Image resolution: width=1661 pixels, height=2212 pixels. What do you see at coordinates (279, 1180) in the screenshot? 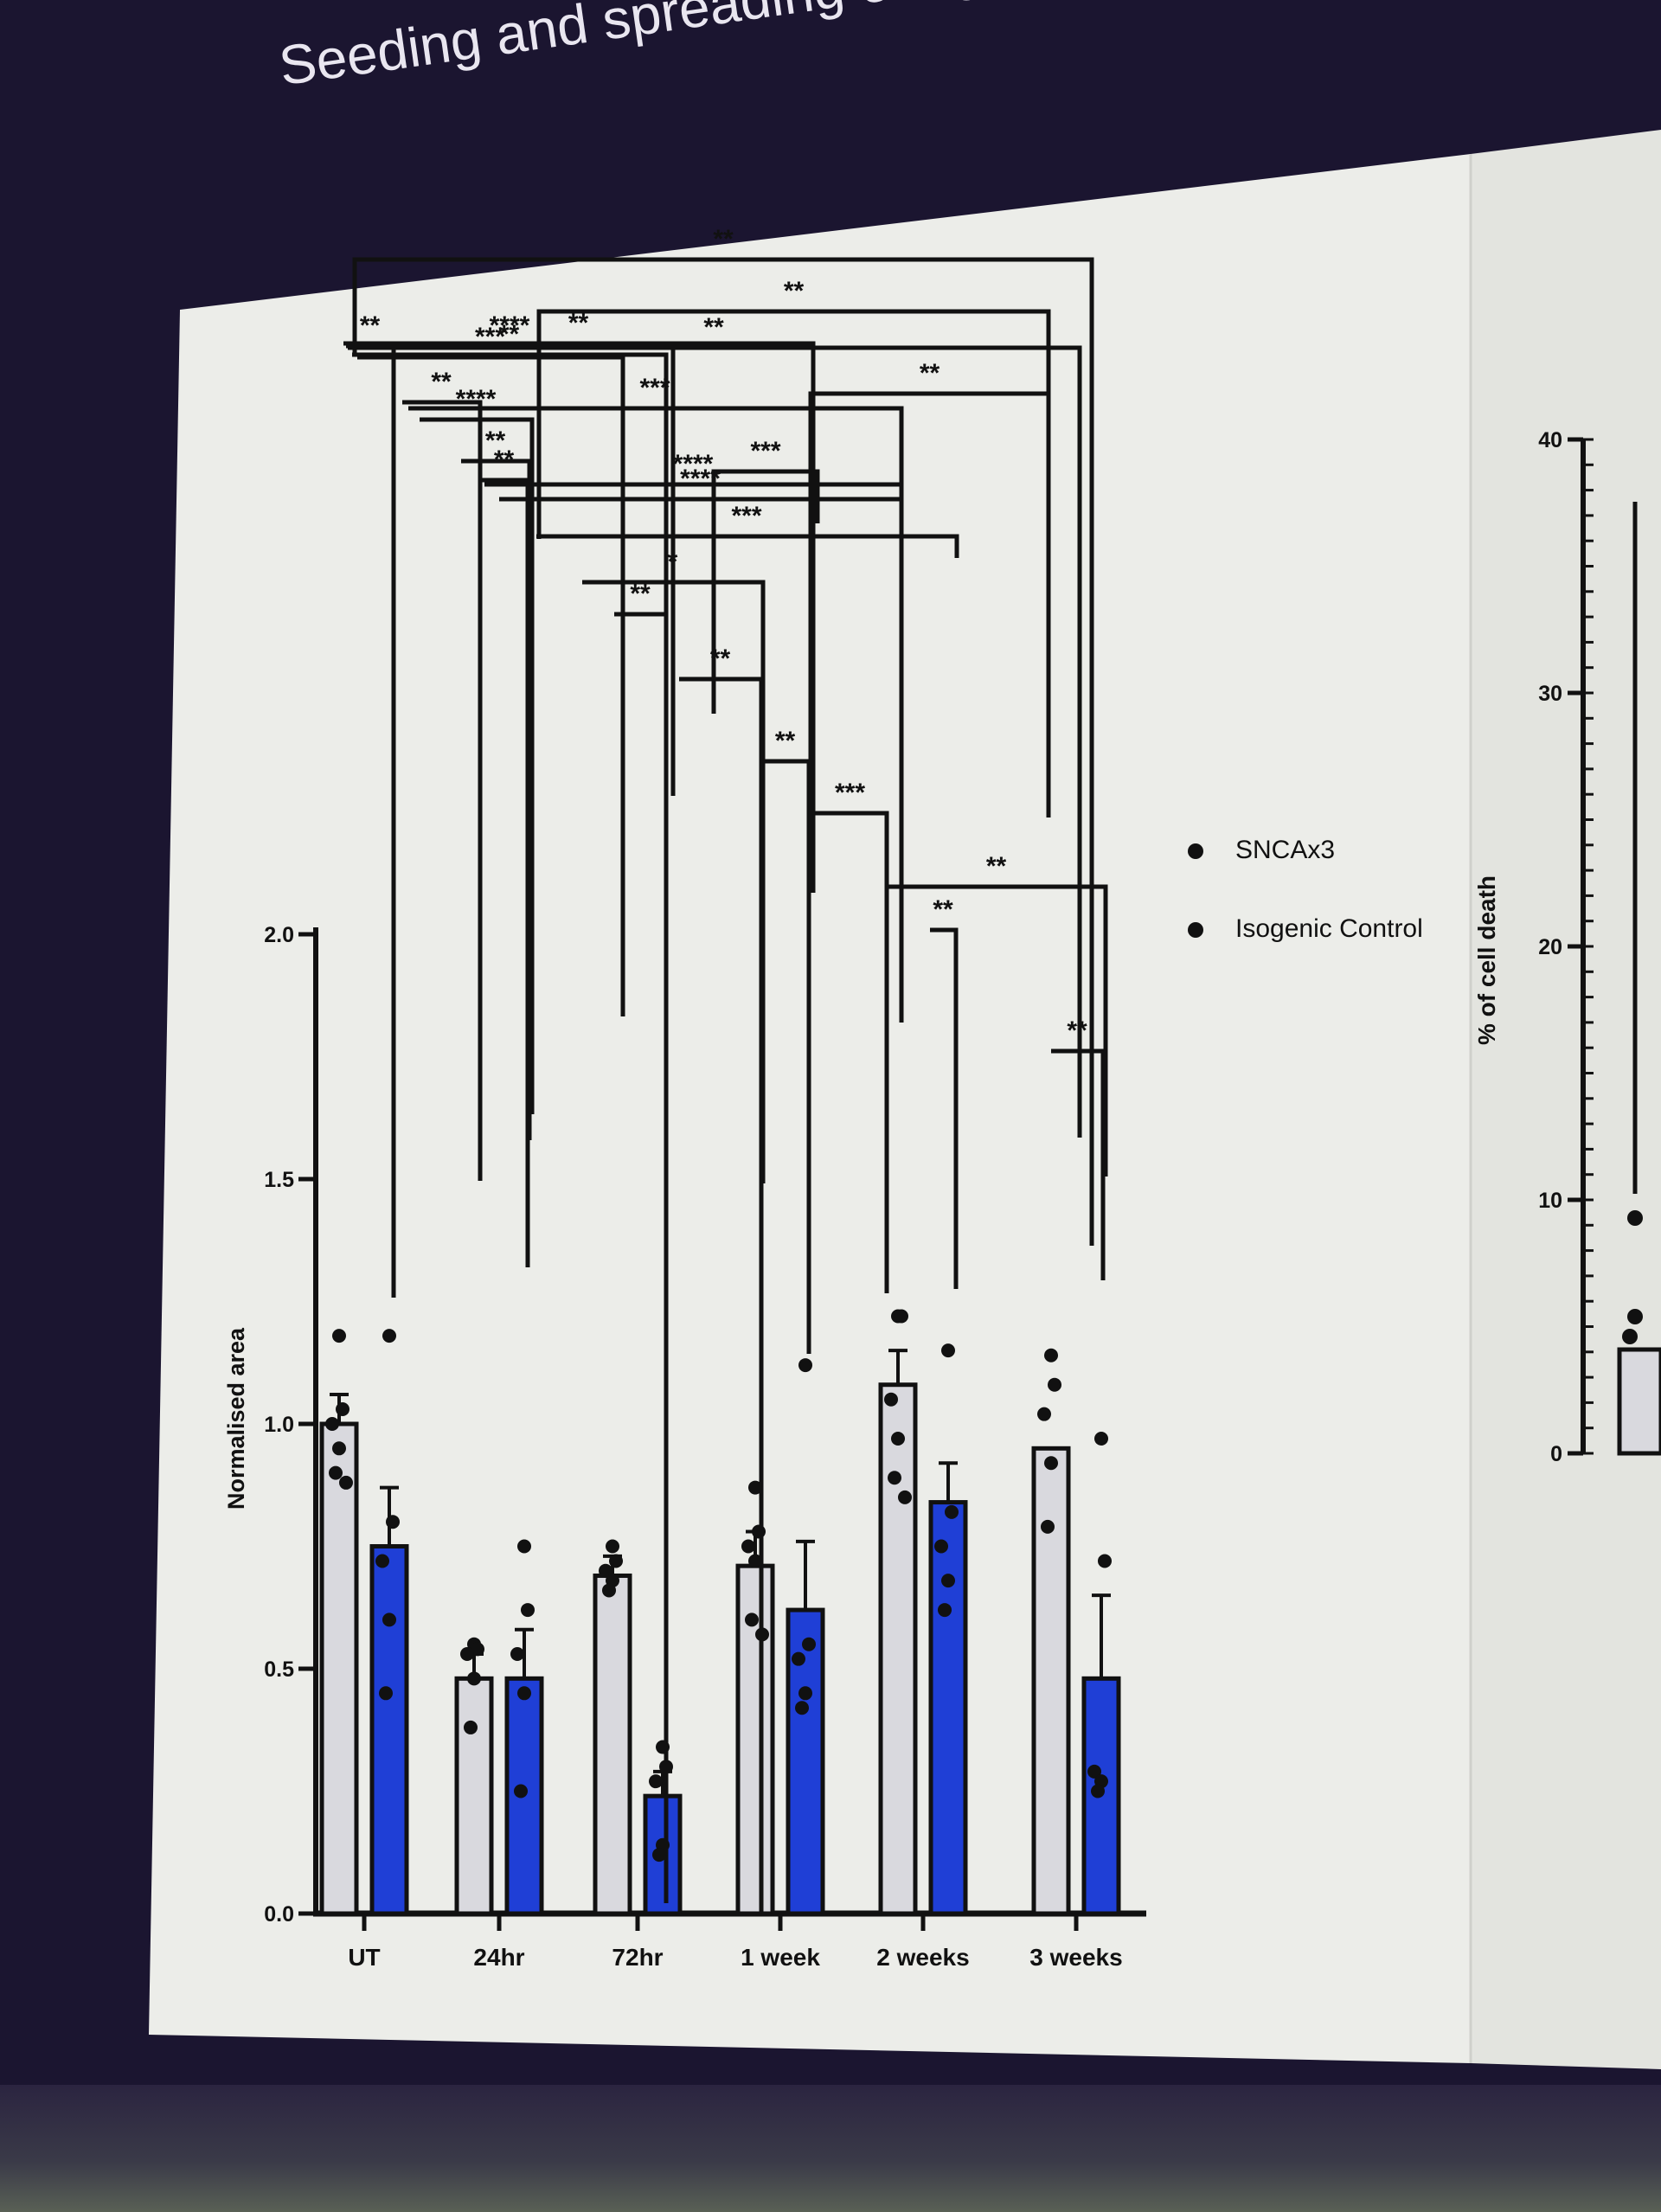
I see `y-tick-label: 1.5` at bounding box center [279, 1180].